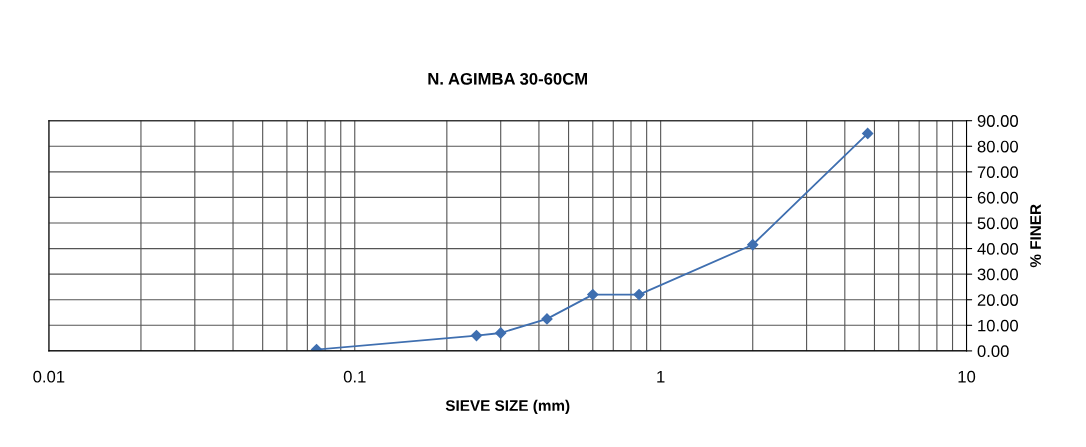 Image resolution: width=1086 pixels, height=447 pixels. I want to click on y-tick-label: 80.00, so click(998, 146).